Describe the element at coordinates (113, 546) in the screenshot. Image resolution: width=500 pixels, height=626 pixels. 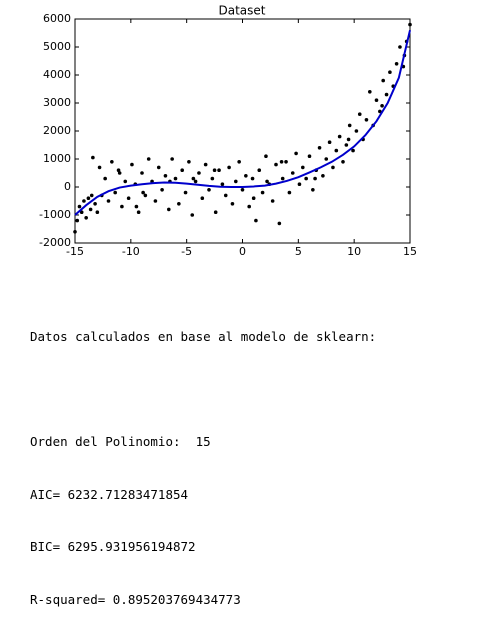
I see `output-line: BIC= 6295.931956194872` at that location.